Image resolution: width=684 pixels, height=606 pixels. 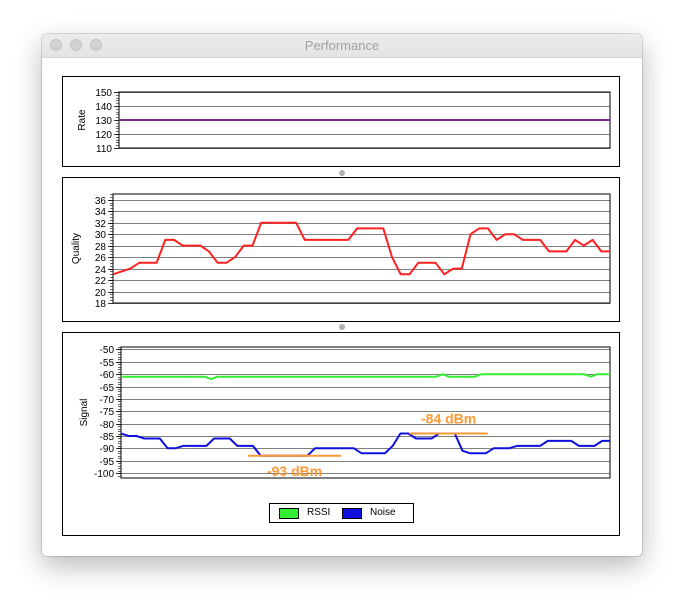 I want to click on noise-legend-swatch, so click(x=352, y=513).